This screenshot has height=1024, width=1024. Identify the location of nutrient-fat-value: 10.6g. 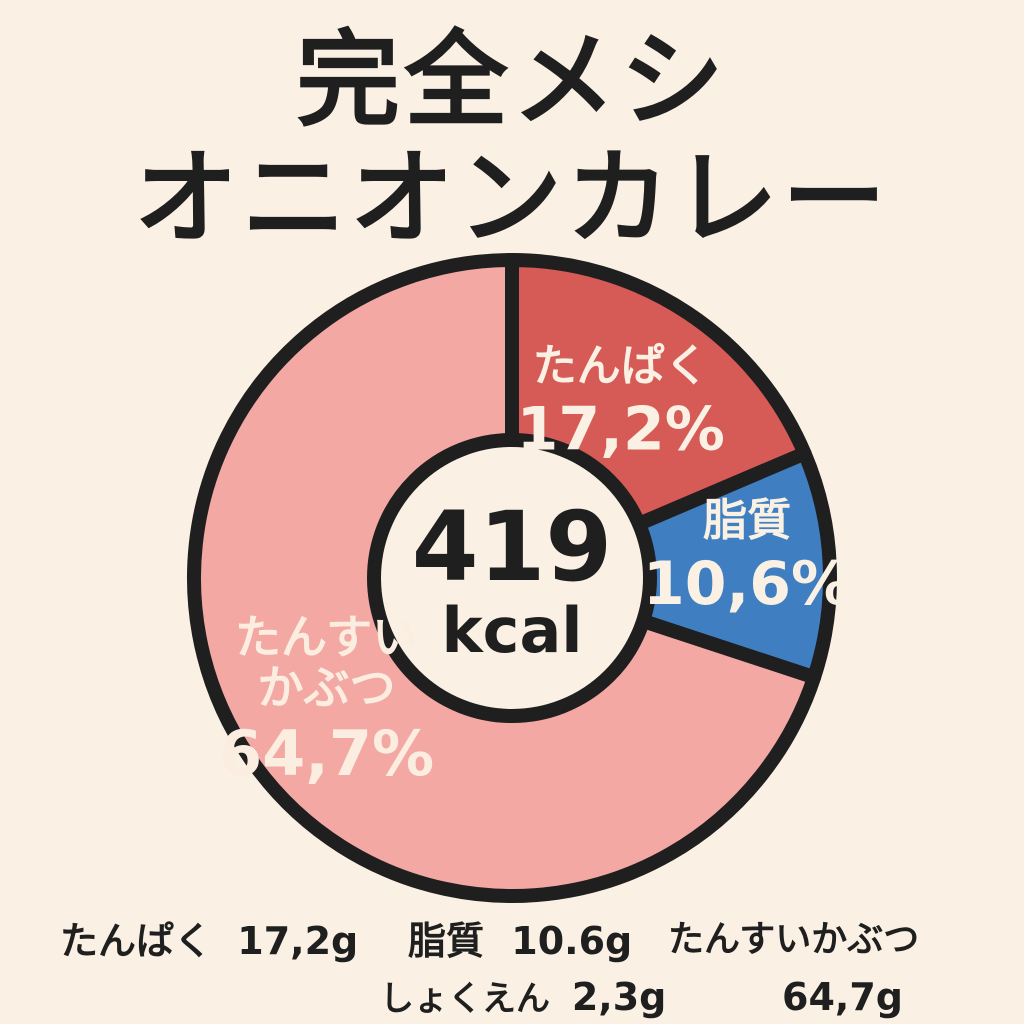
(572, 941).